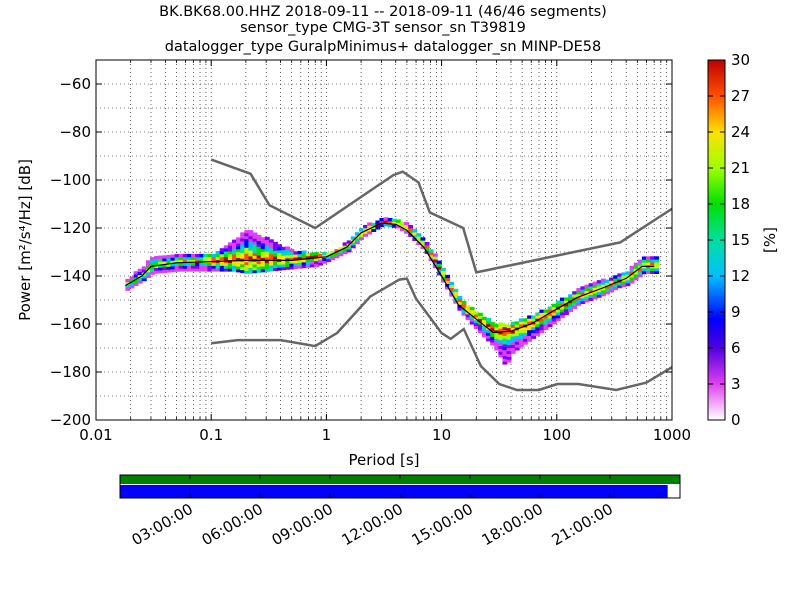 The height and width of the screenshot is (600, 800). I want to click on colorbar-tick-label: 3, so click(736, 384).